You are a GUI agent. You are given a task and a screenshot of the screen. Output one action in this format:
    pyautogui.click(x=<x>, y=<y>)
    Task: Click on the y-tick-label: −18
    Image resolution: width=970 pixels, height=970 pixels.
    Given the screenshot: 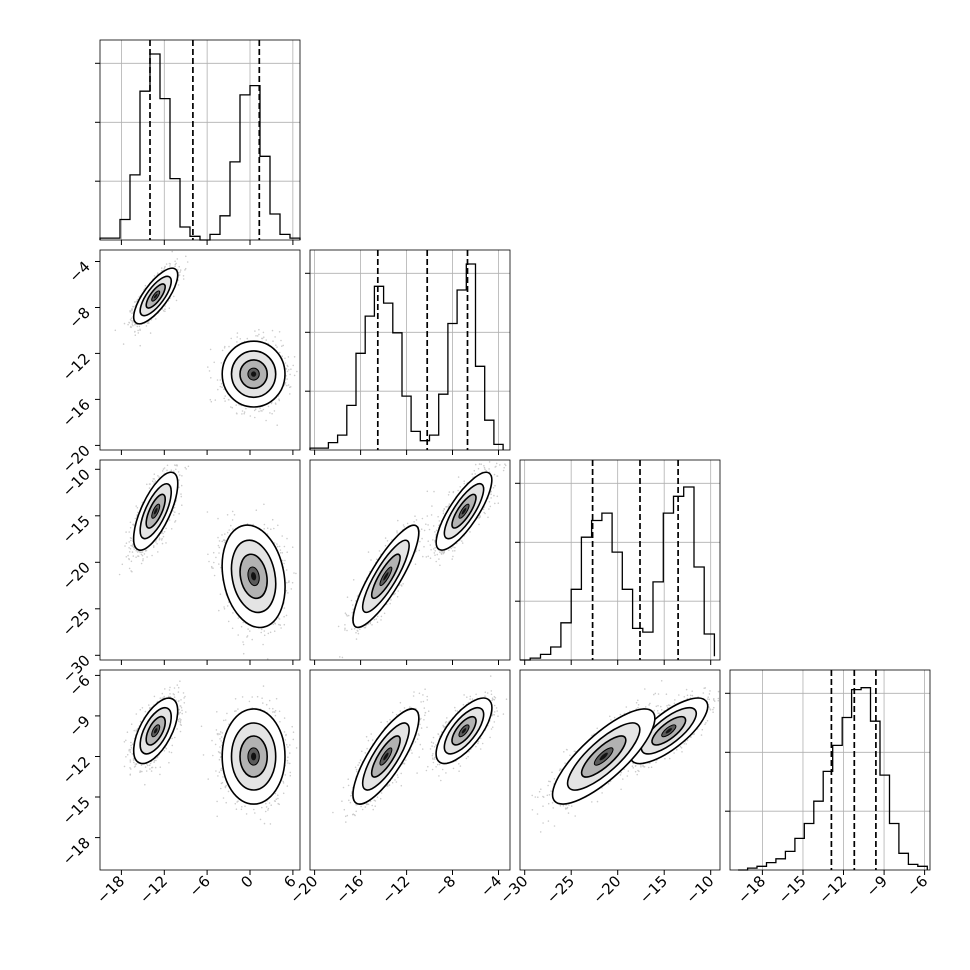 What is the action you would take?
    pyautogui.click(x=76, y=851)
    